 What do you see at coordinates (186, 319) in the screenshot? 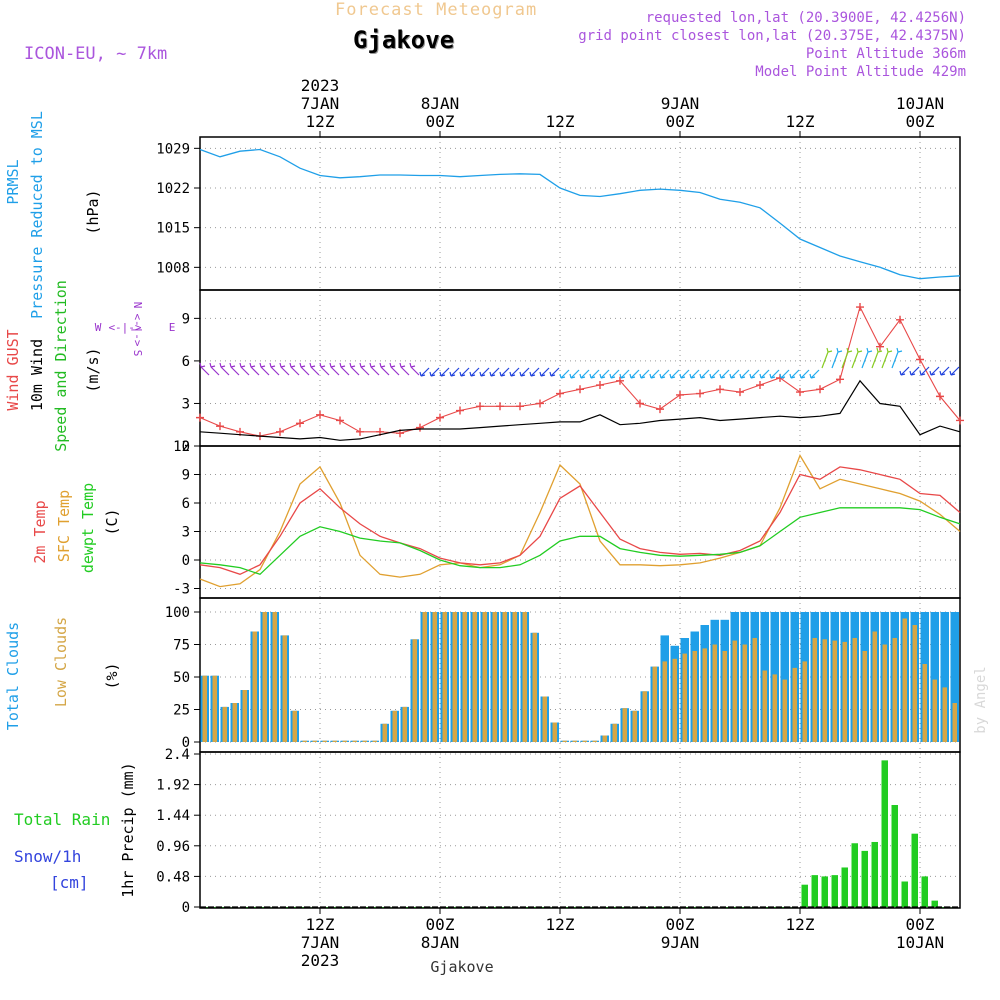
I see `wind-tick-label: 9` at bounding box center [186, 319].